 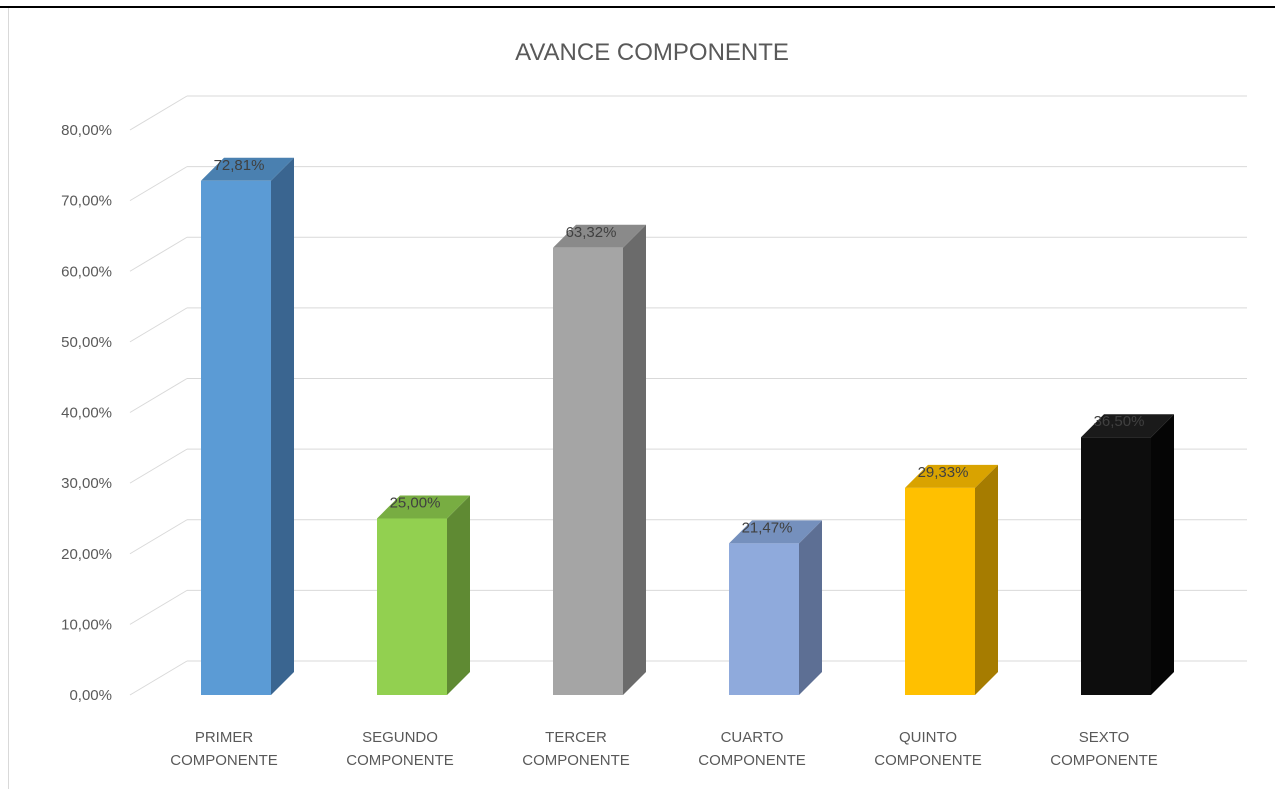 What do you see at coordinates (86, 624) in the screenshot?
I see `y-tick-label: 10,00%` at bounding box center [86, 624].